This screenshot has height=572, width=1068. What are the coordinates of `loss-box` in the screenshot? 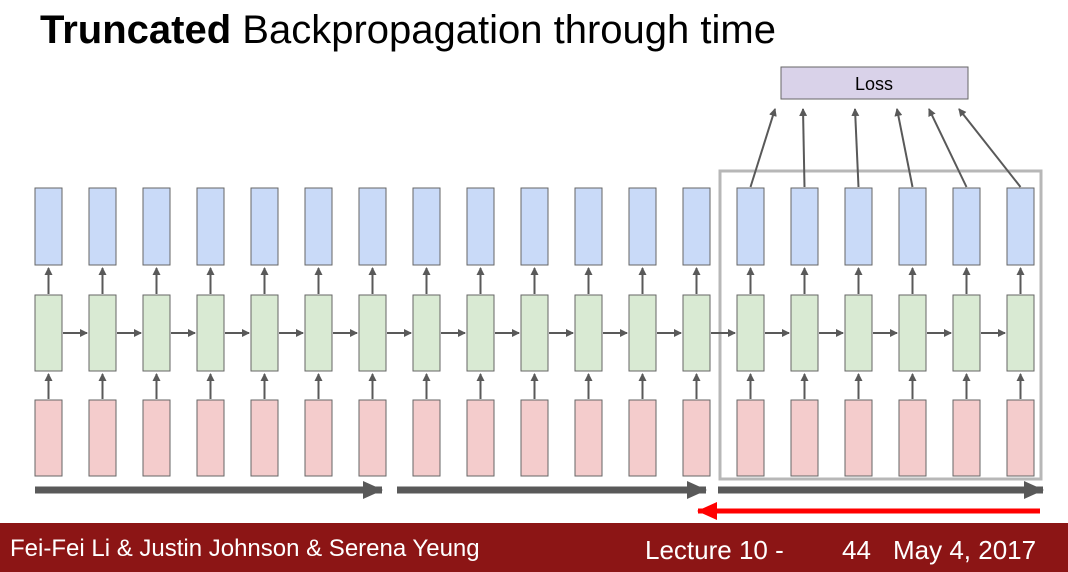 It's located at (874, 83).